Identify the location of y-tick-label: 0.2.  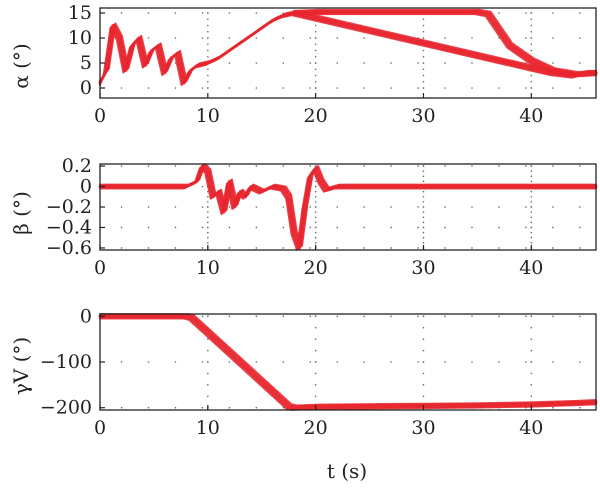
(77, 166).